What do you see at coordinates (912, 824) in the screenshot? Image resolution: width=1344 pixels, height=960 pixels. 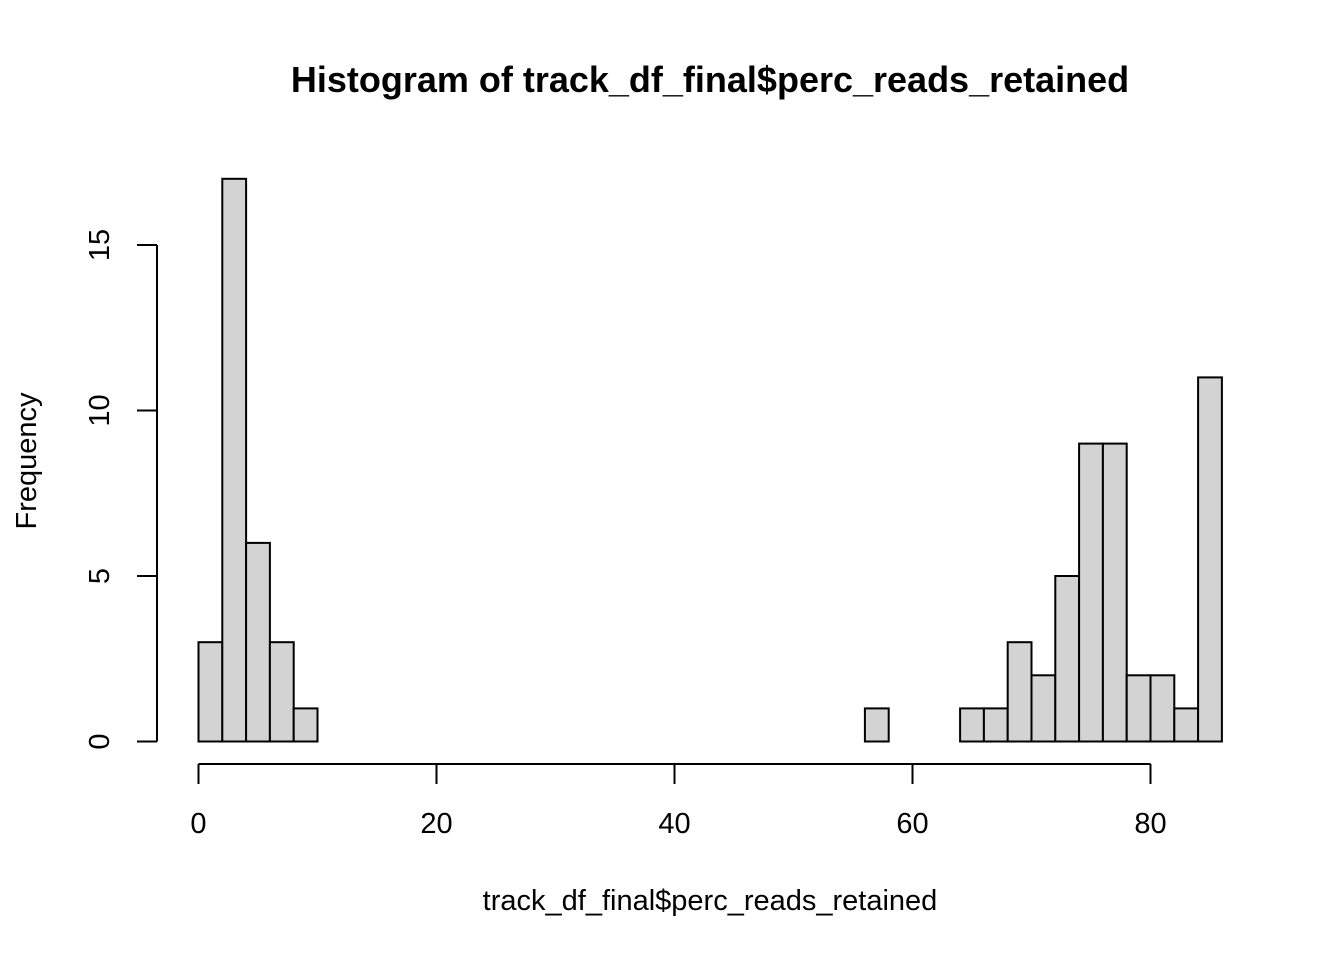 I see `x-tick-label-60: 60` at bounding box center [912, 824].